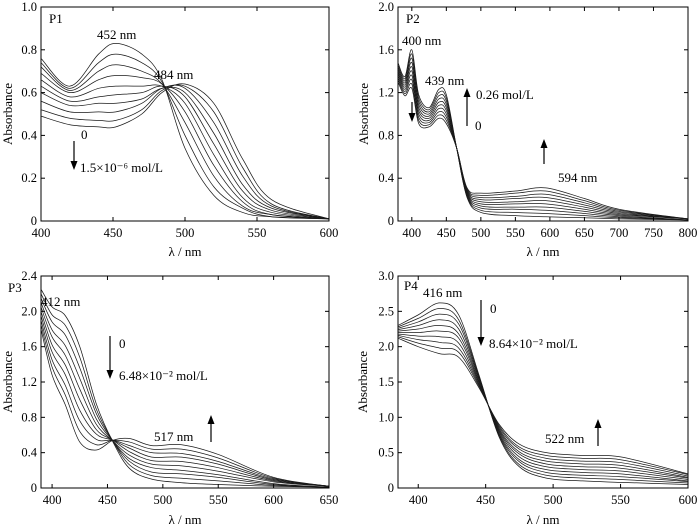 This screenshot has width=700, height=531. I want to click on p3-annotation-zero: 0, so click(122, 343).